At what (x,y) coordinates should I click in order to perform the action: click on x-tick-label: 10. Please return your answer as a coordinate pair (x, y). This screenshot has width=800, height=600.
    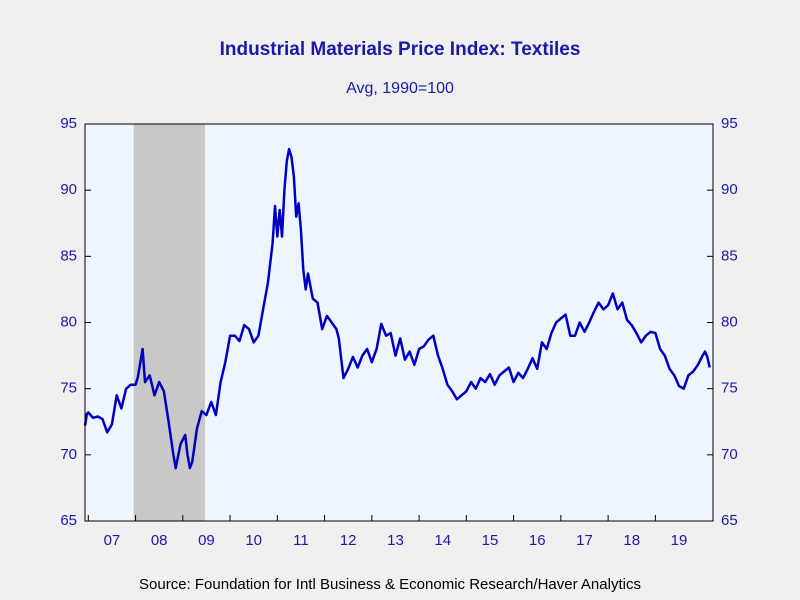
    Looking at the image, I should click on (253, 540).